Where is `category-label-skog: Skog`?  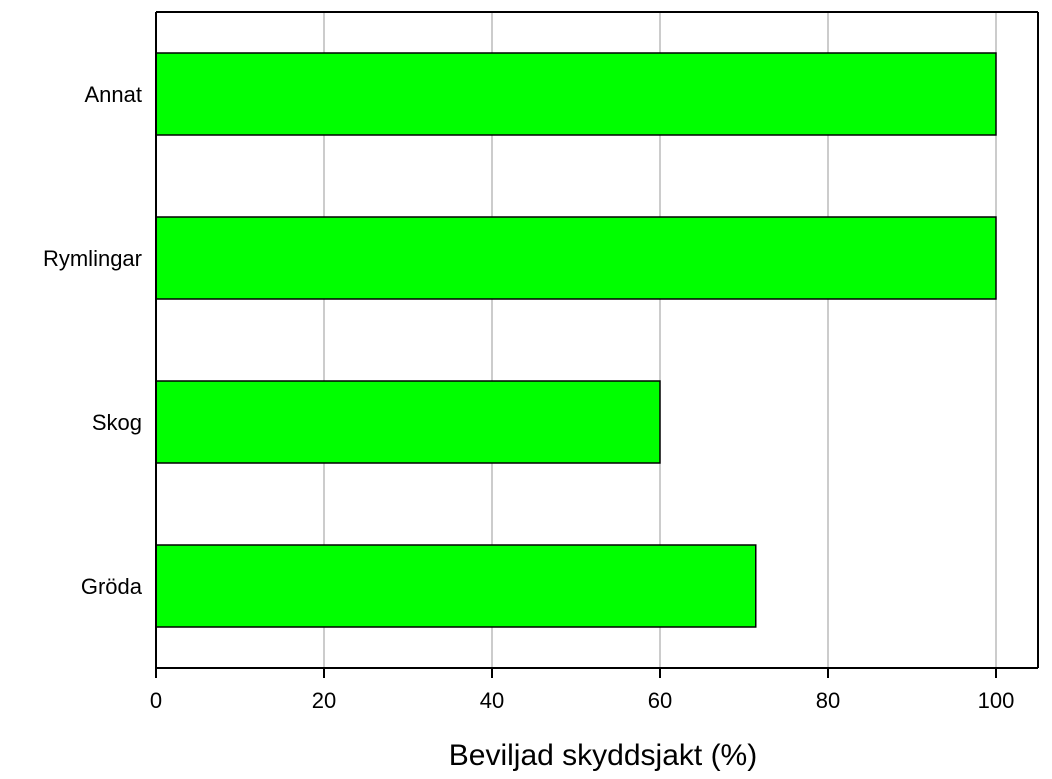
category-label-skog: Skog is located at coordinates (117, 422).